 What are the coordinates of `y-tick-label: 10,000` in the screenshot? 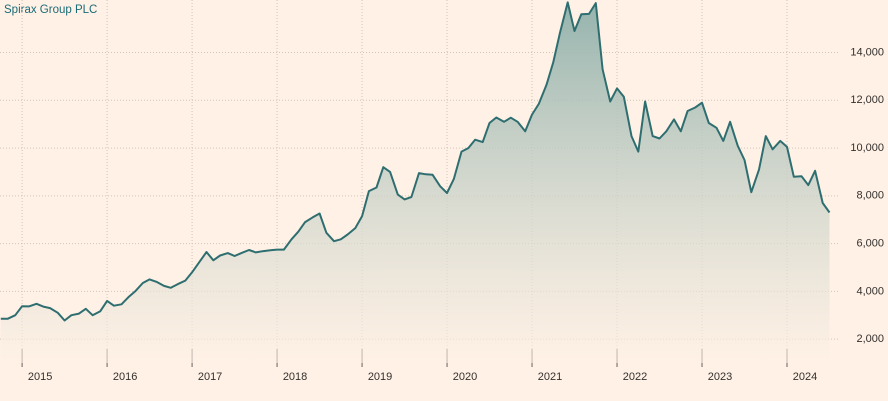 It's located at (867, 148).